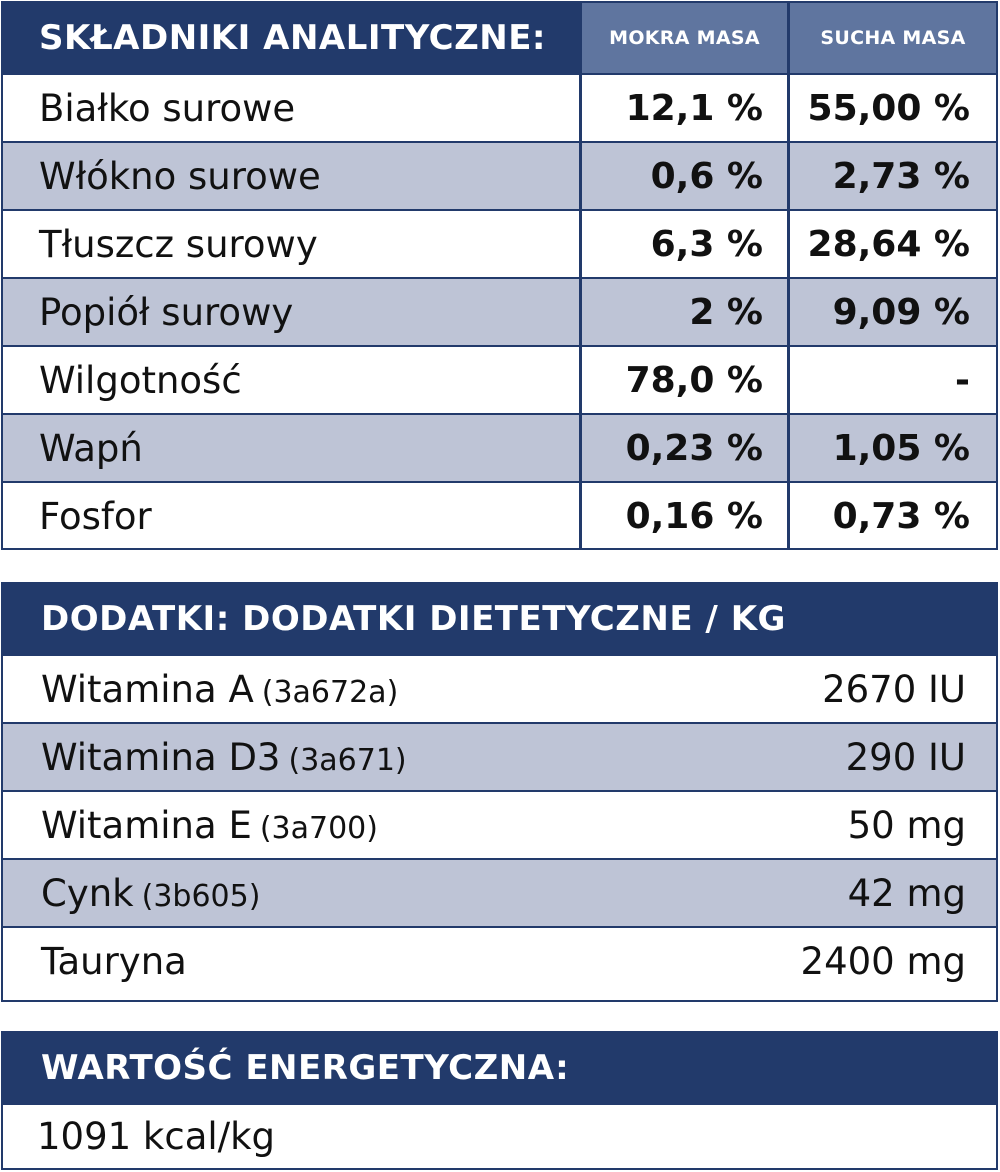 This screenshot has height=1172, width=1000. Describe the element at coordinates (499, 960) in the screenshot. I see `table-row: Tauryna 2400 mg` at that location.